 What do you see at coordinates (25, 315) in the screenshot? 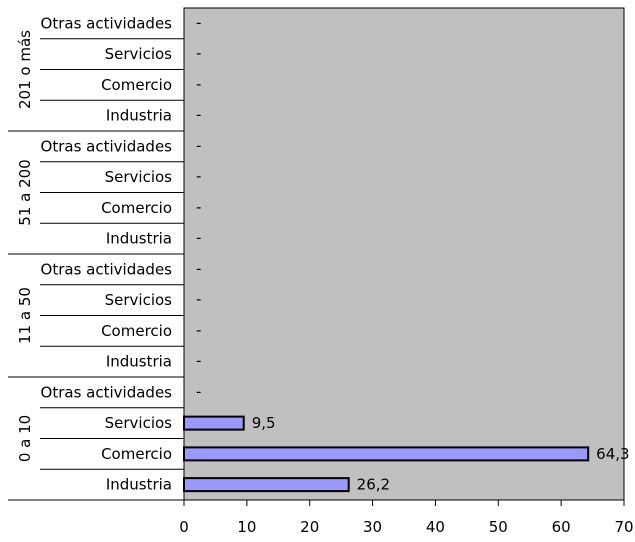
I see `group-label: 11 a 50` at bounding box center [25, 315].